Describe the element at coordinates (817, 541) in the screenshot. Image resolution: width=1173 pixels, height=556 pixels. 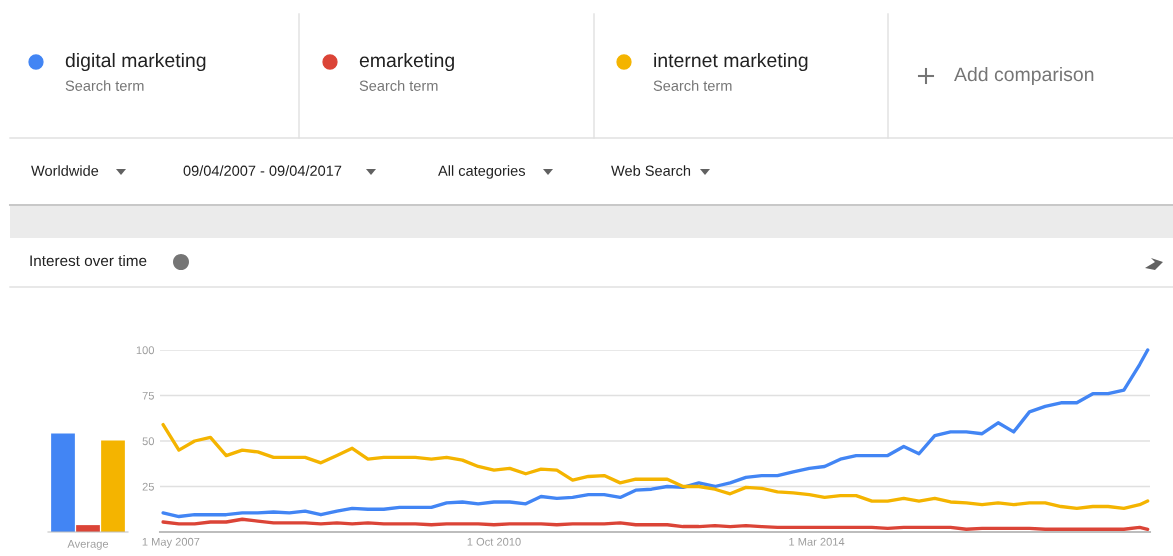
I see `x-tick-label: 1 Mar 2014` at that location.